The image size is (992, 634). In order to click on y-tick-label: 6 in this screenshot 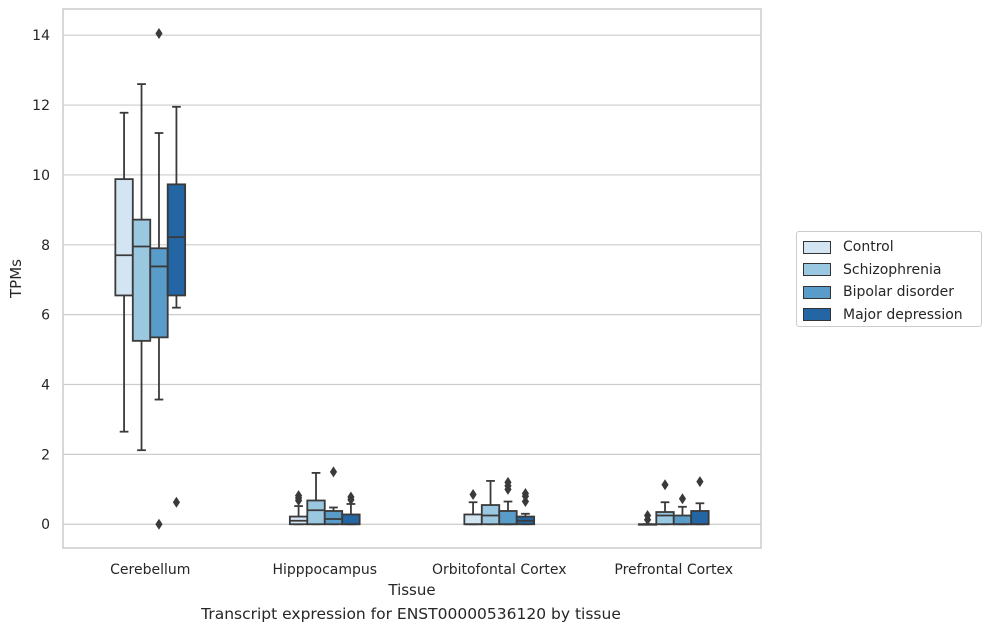, I will do `click(45, 316)`.